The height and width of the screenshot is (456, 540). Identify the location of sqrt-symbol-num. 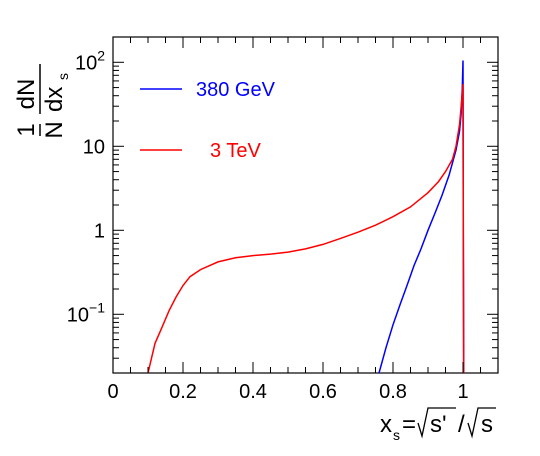
(436, 423).